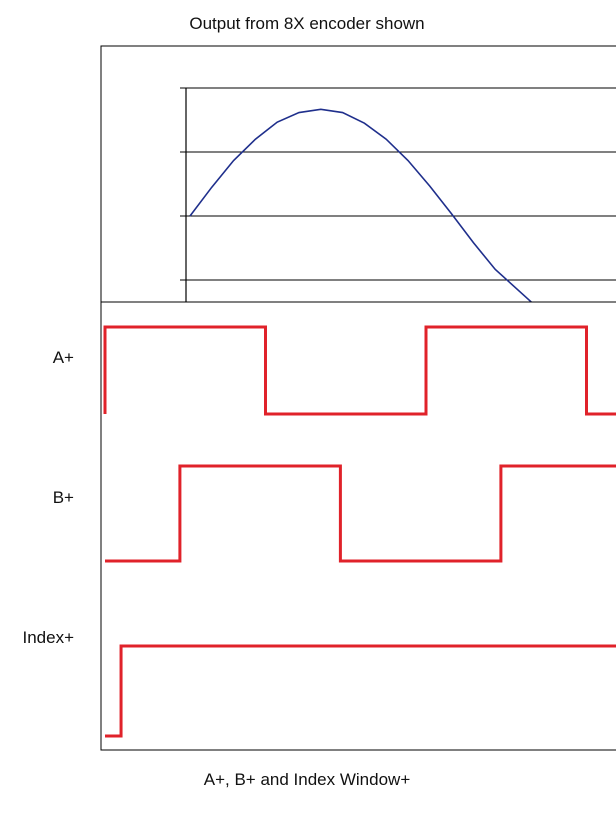  I want to click on bottom-chart-title: A+, B+ and Index Window+, so click(307, 779).